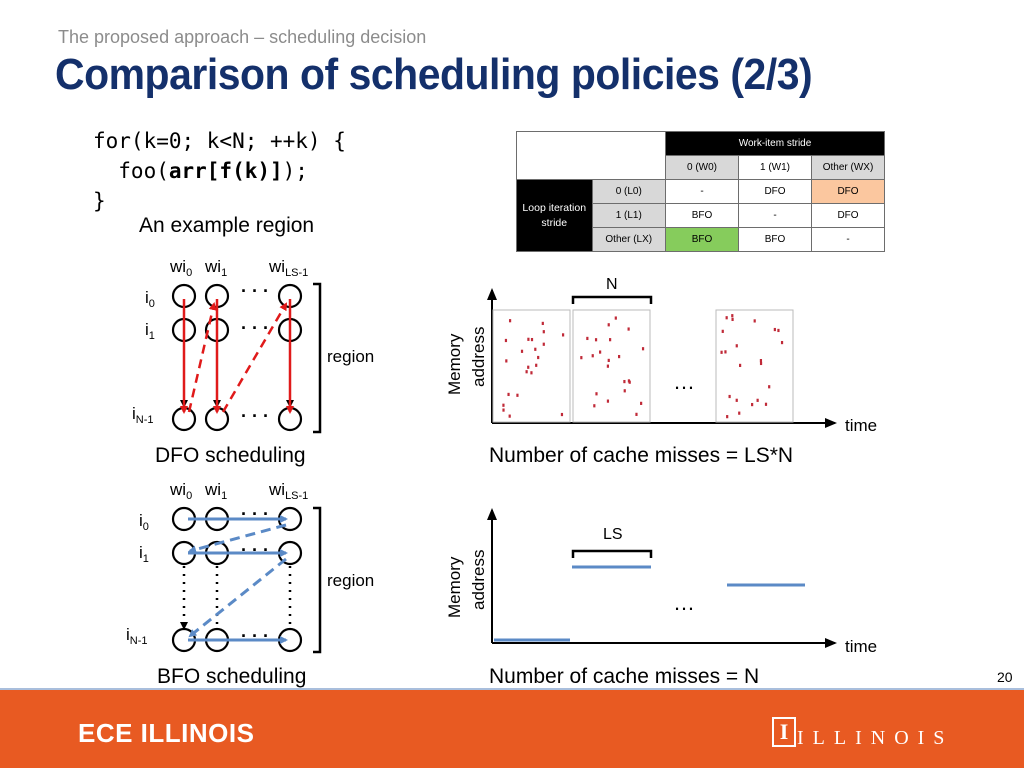 The image size is (1024, 768). What do you see at coordinates (641, 455) in the screenshot?
I see `dfo-miss-caption: Number of cache misses = LS*N` at bounding box center [641, 455].